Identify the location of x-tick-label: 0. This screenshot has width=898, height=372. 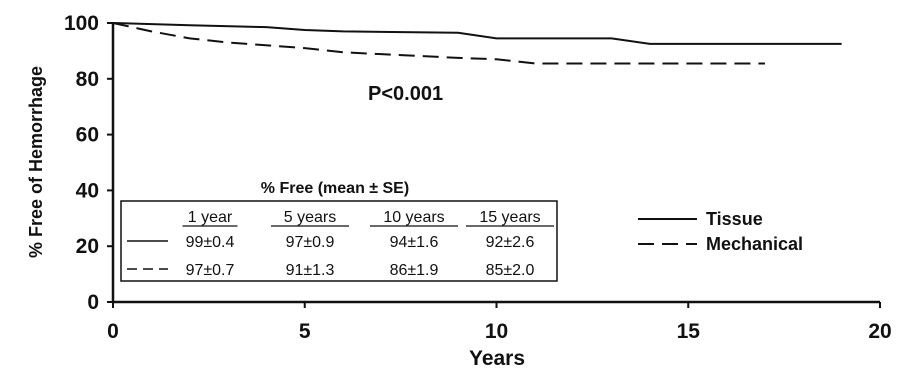
(113, 331).